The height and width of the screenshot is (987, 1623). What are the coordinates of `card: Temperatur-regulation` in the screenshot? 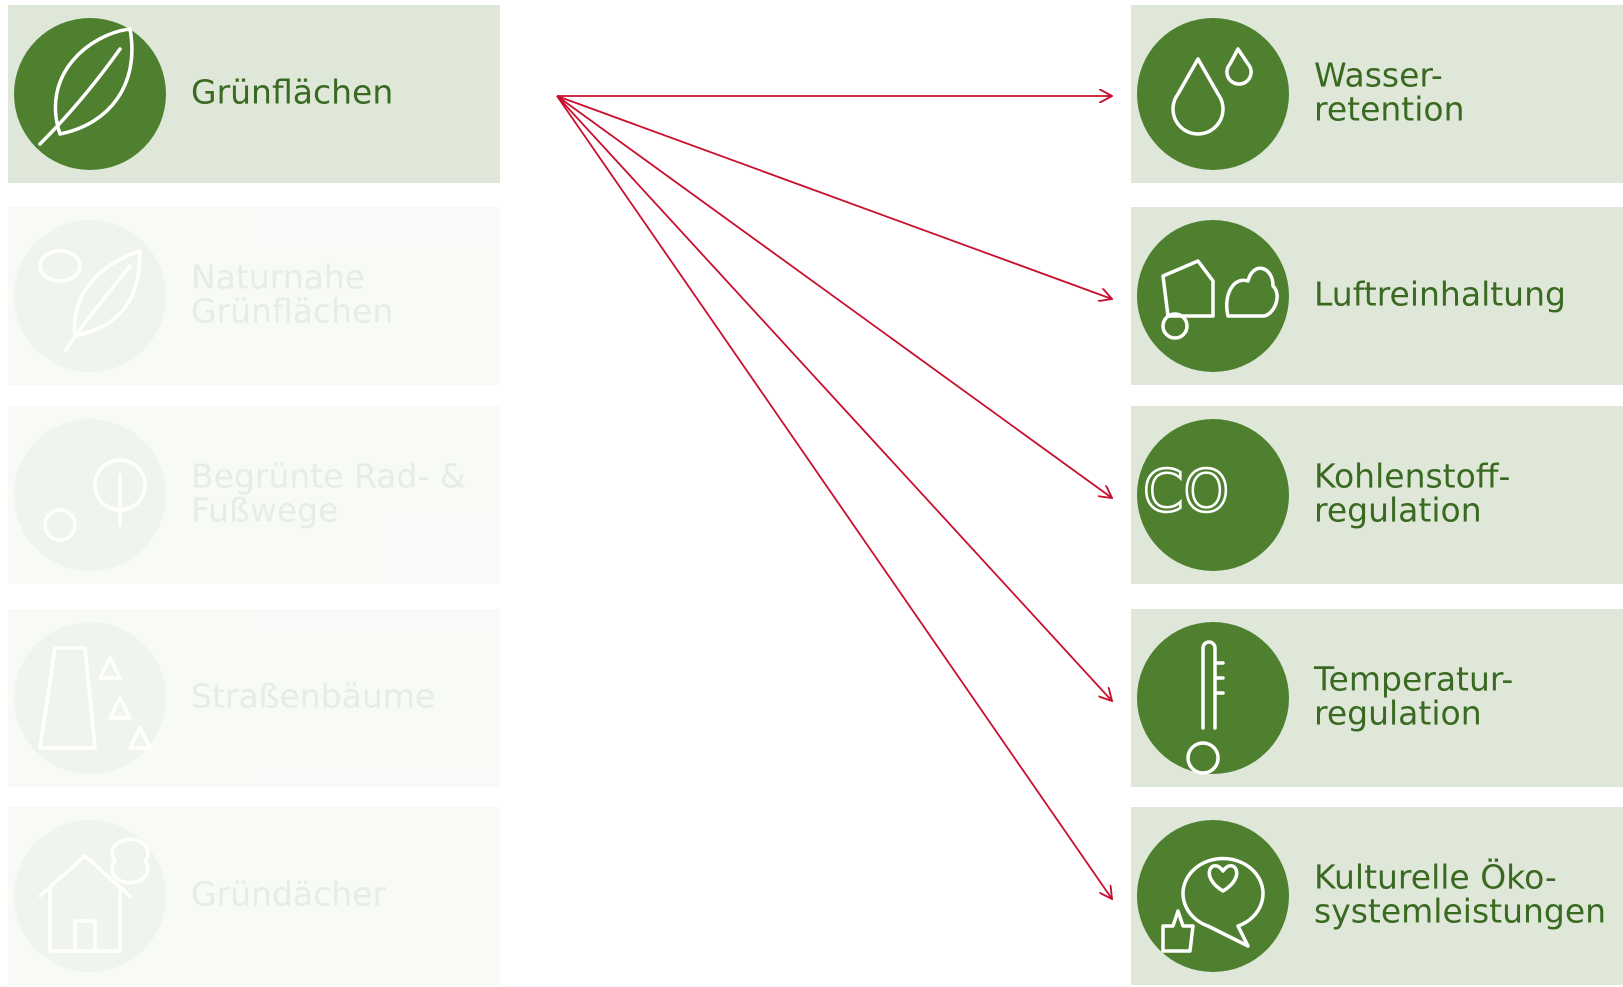 It's located at (1377, 698).